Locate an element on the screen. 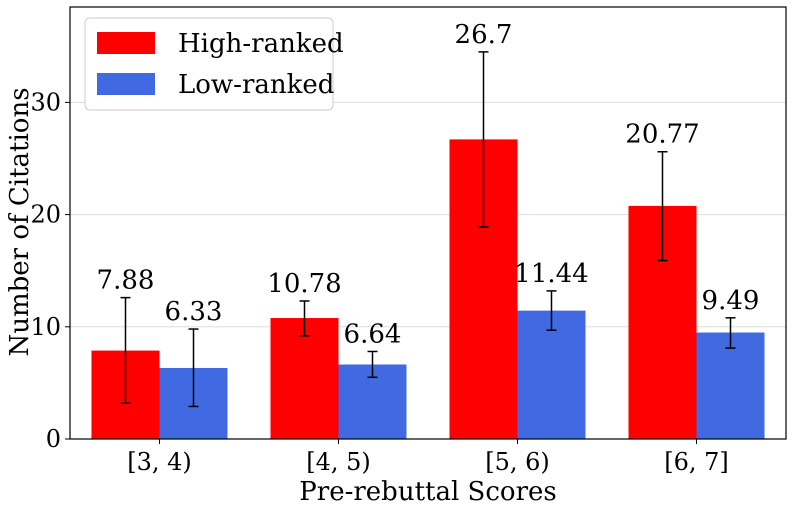  legend-swatch-high is located at coordinates (126, 43).